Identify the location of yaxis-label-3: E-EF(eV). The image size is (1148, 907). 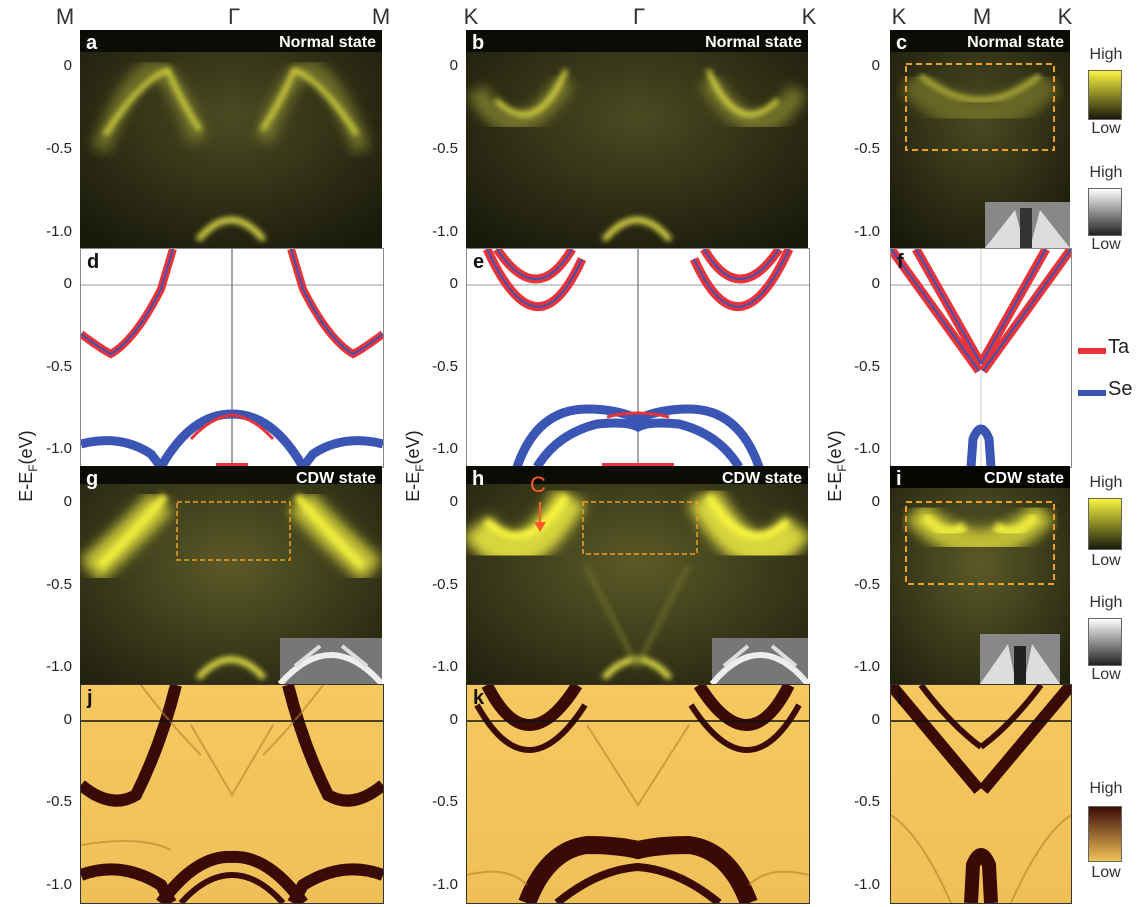
(837, 466).